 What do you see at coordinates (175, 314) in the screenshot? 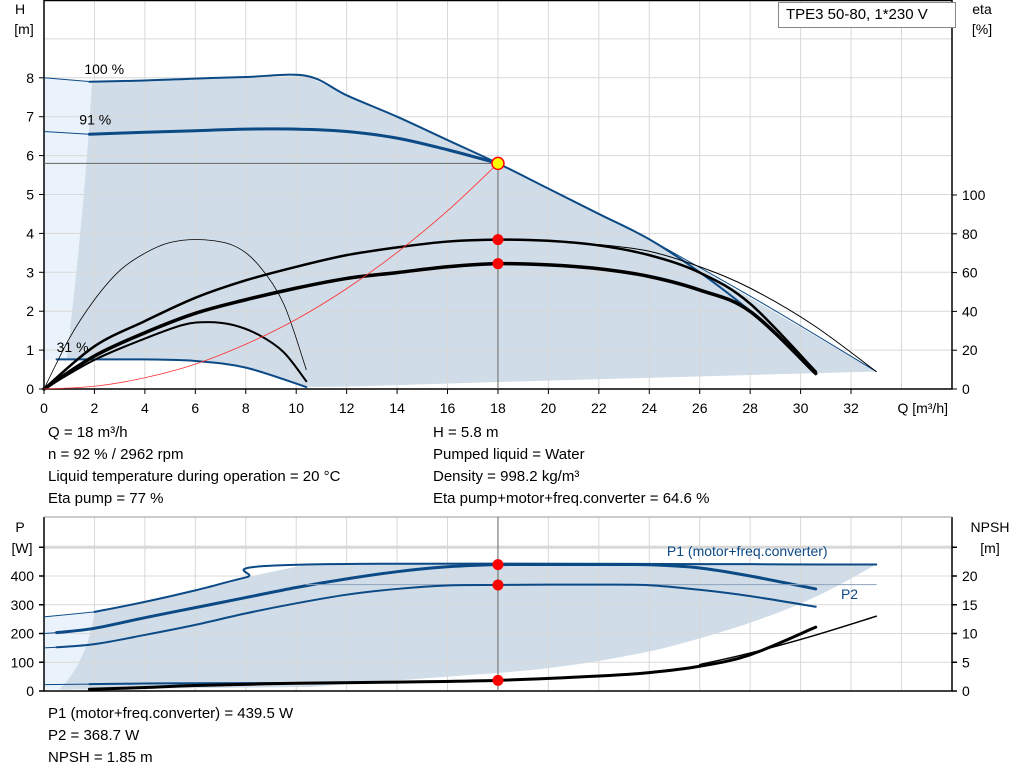
I see `eta-pump-31-curve` at bounding box center [175, 314].